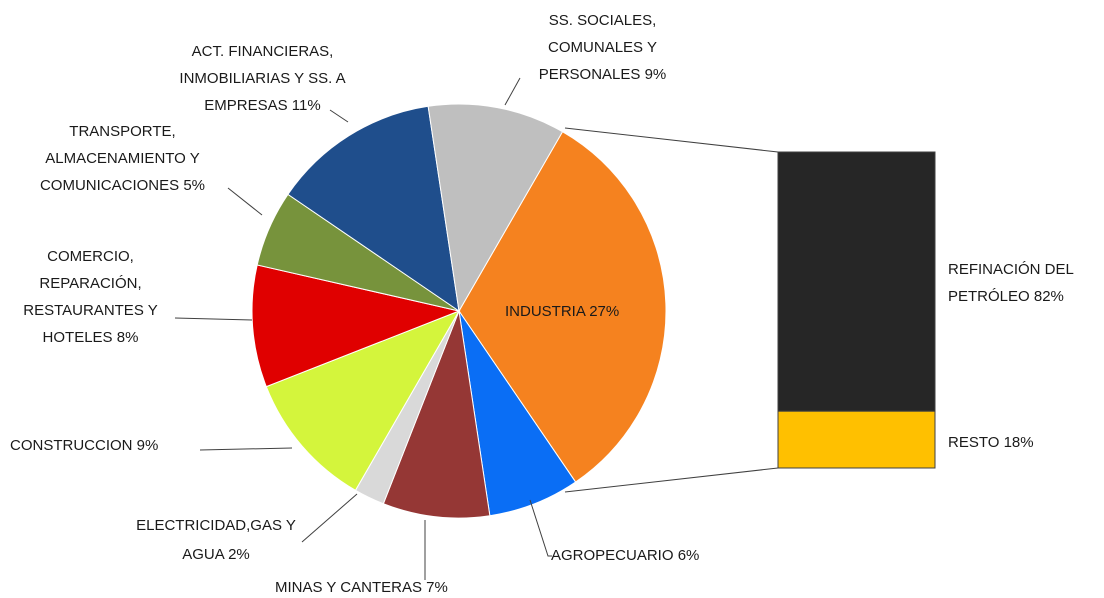  What do you see at coordinates (1048, 296) in the screenshot?
I see `label-part: 82%` at bounding box center [1048, 296].